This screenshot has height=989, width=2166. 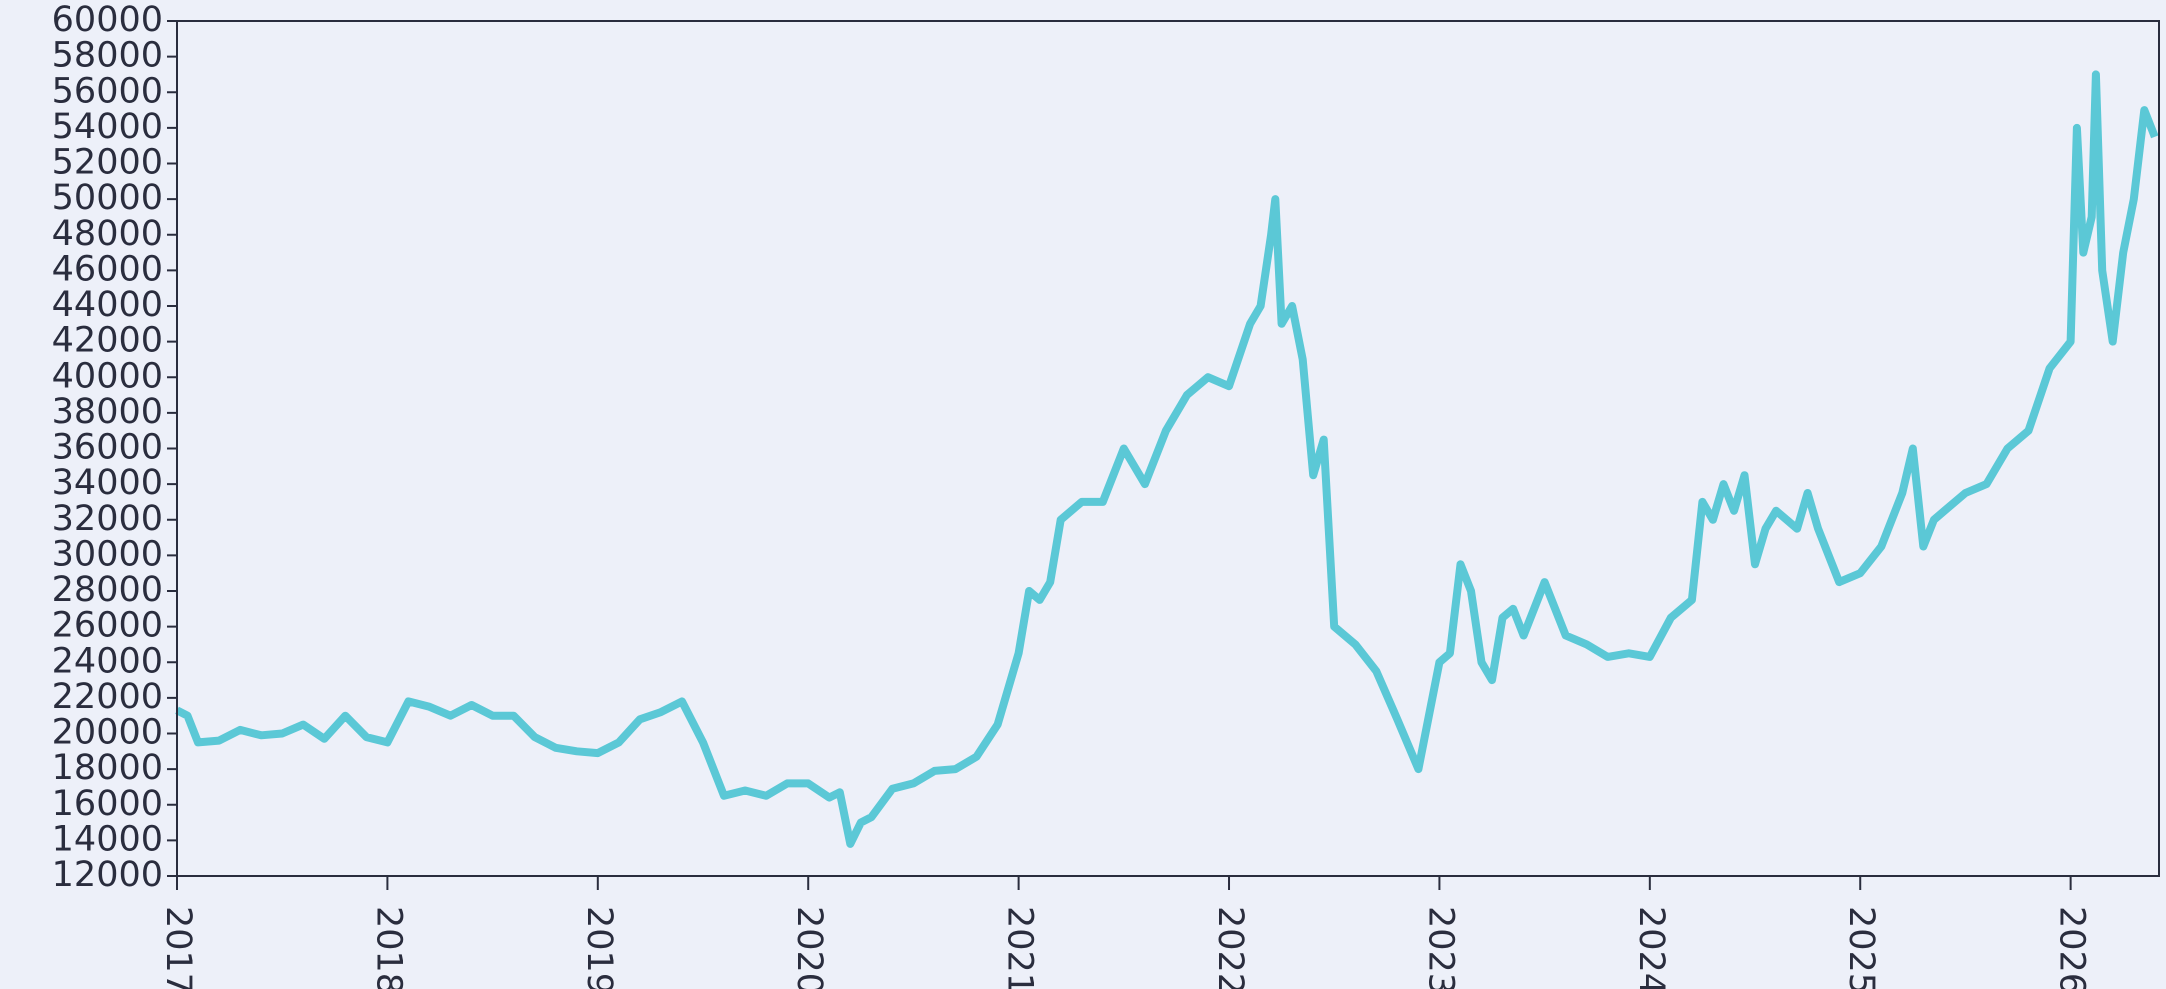 I want to click on x-tick-label: 2021, so click(x=1020, y=947).